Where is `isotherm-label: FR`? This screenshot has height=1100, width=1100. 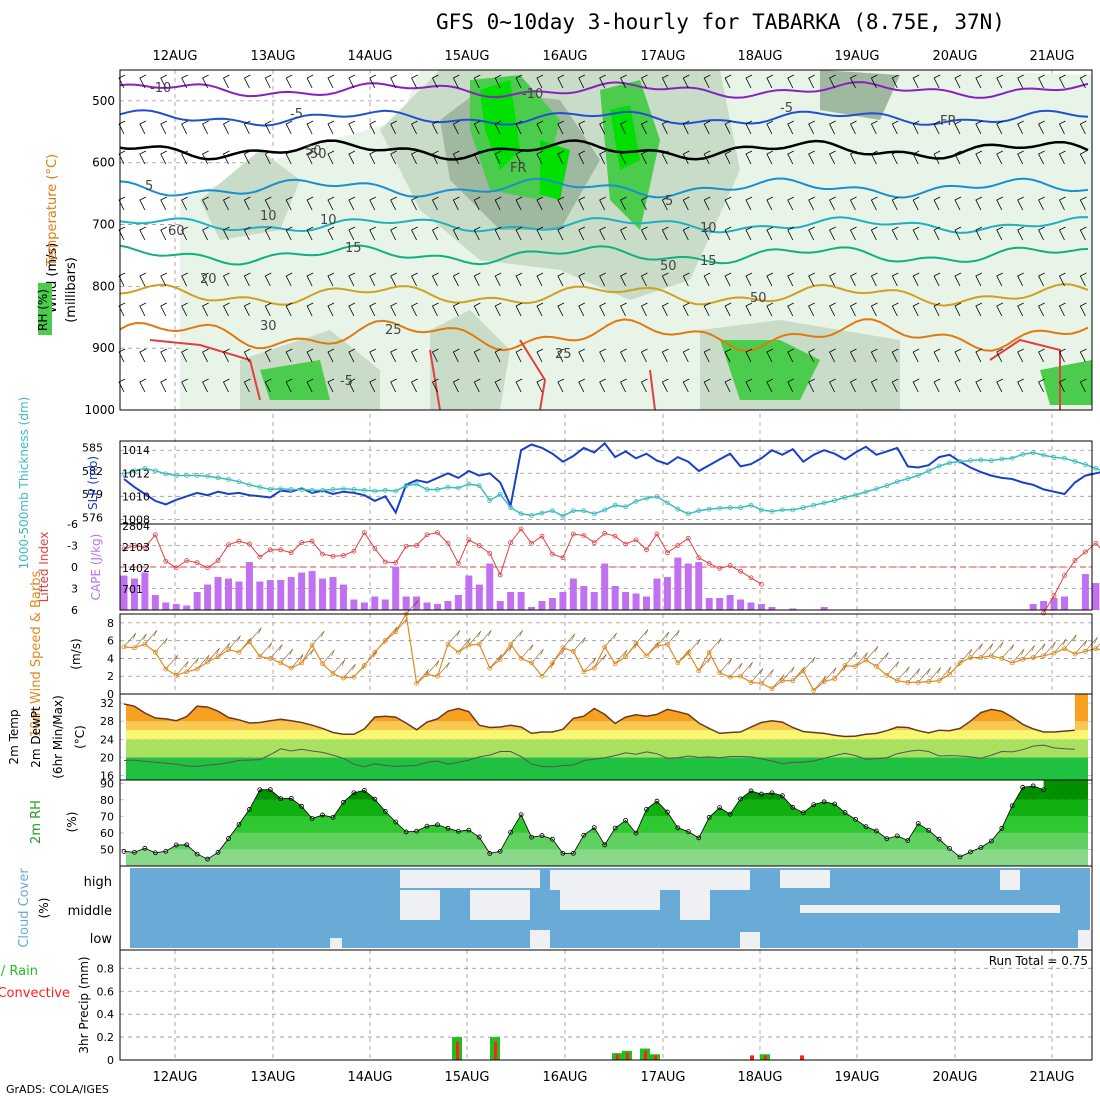
isotherm-label: FR is located at coordinates (518, 168).